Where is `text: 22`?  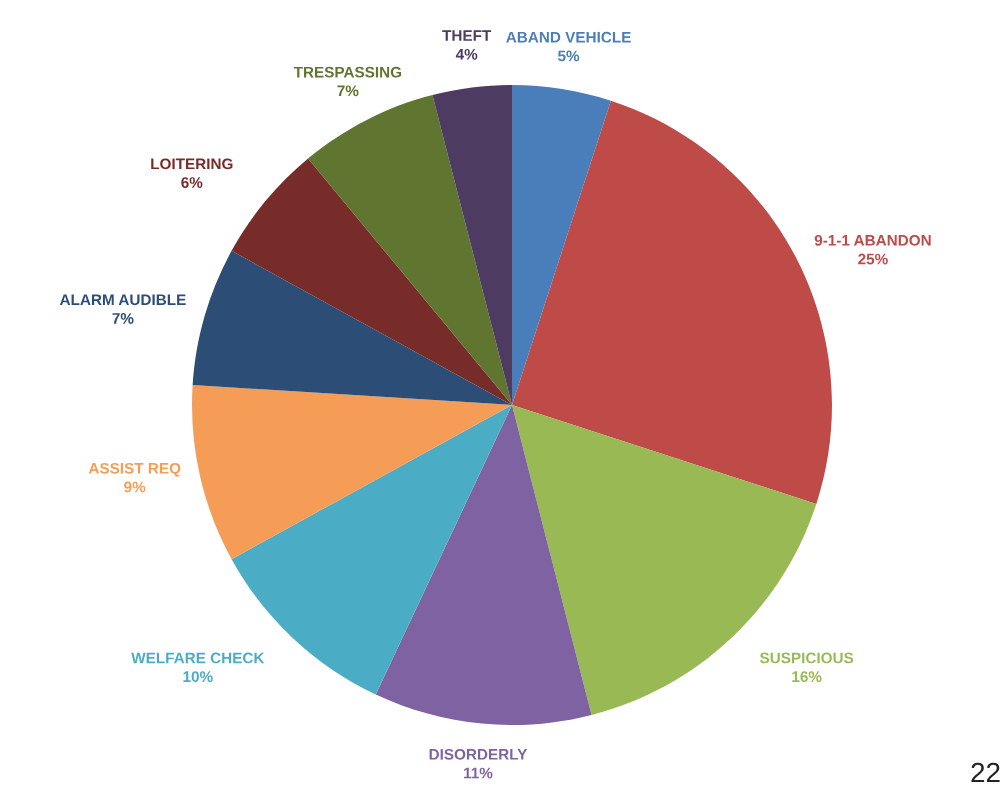 text: 22 is located at coordinates (985, 772).